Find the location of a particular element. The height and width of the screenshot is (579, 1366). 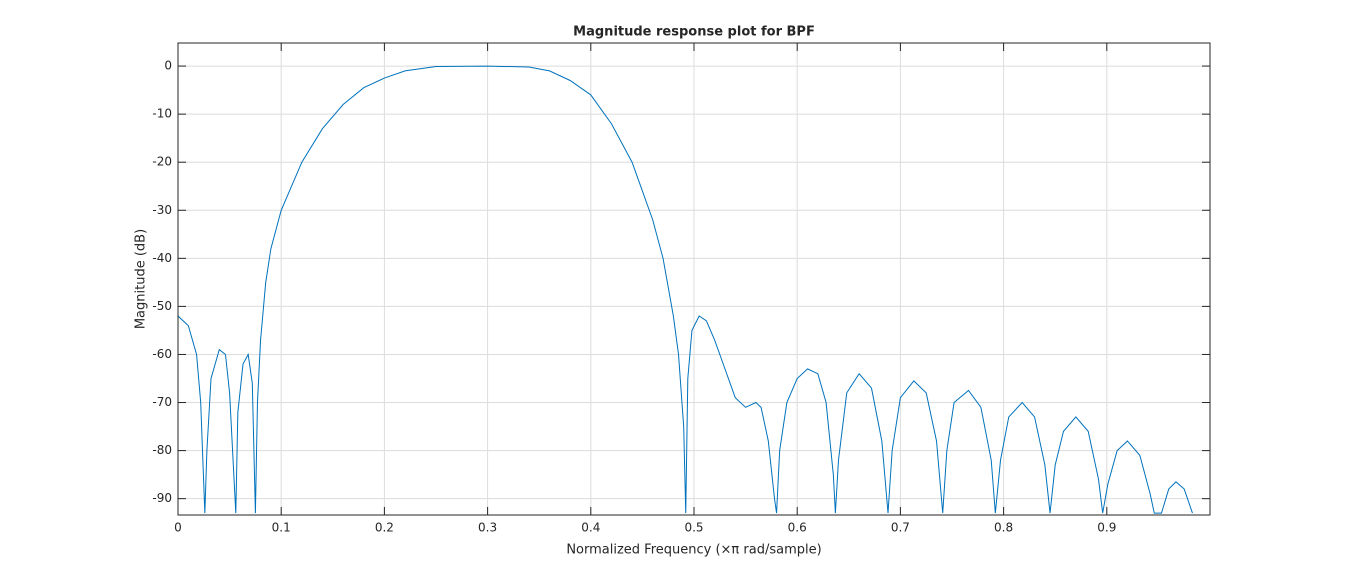

y-axis-label: Magnitude (dB) is located at coordinates (141, 279).